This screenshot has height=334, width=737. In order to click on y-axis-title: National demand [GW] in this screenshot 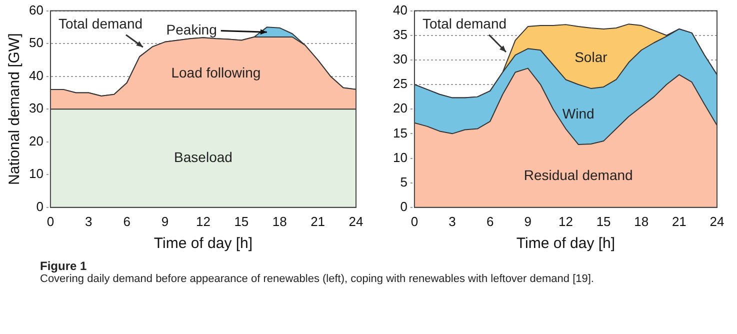, I will do `click(15, 109)`.